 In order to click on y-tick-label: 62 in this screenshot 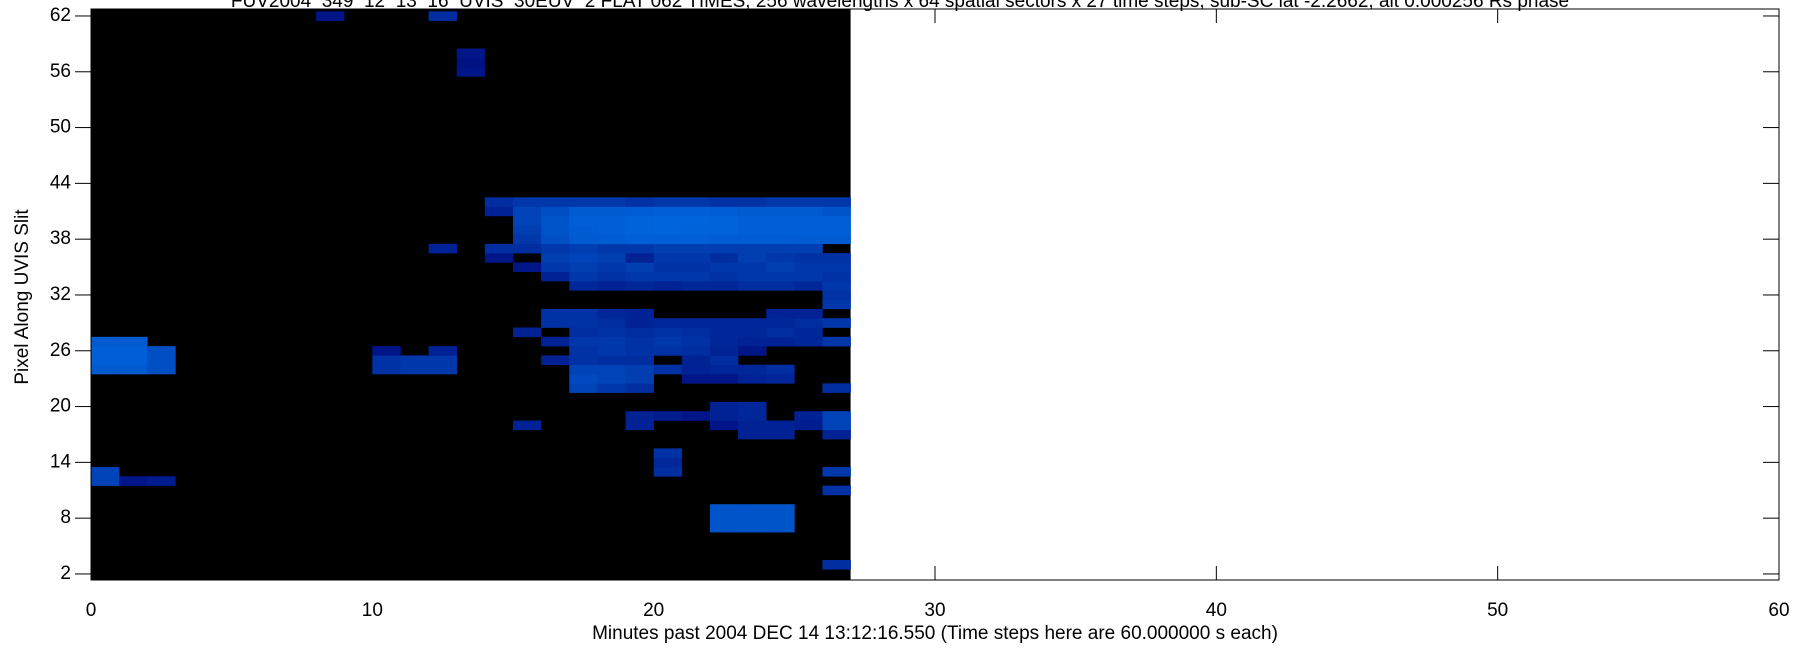, I will do `click(60, 15)`.